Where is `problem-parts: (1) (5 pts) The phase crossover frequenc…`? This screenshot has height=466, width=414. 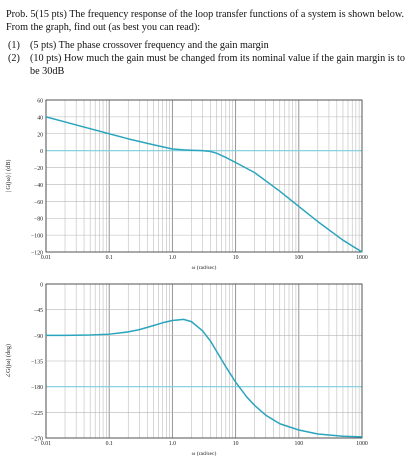
problem-parts: (1) (5 pts) The phase crossover frequenc… is located at coordinates (207, 58).